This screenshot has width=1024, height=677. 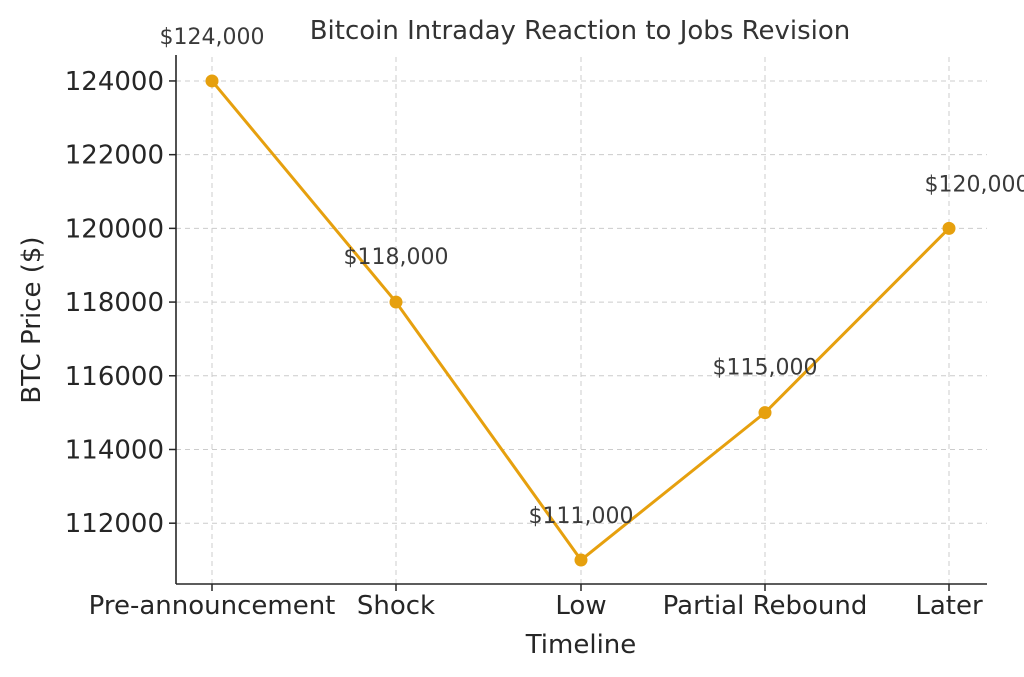 I want to click on y-tick-label: 124000, so click(x=114, y=82).